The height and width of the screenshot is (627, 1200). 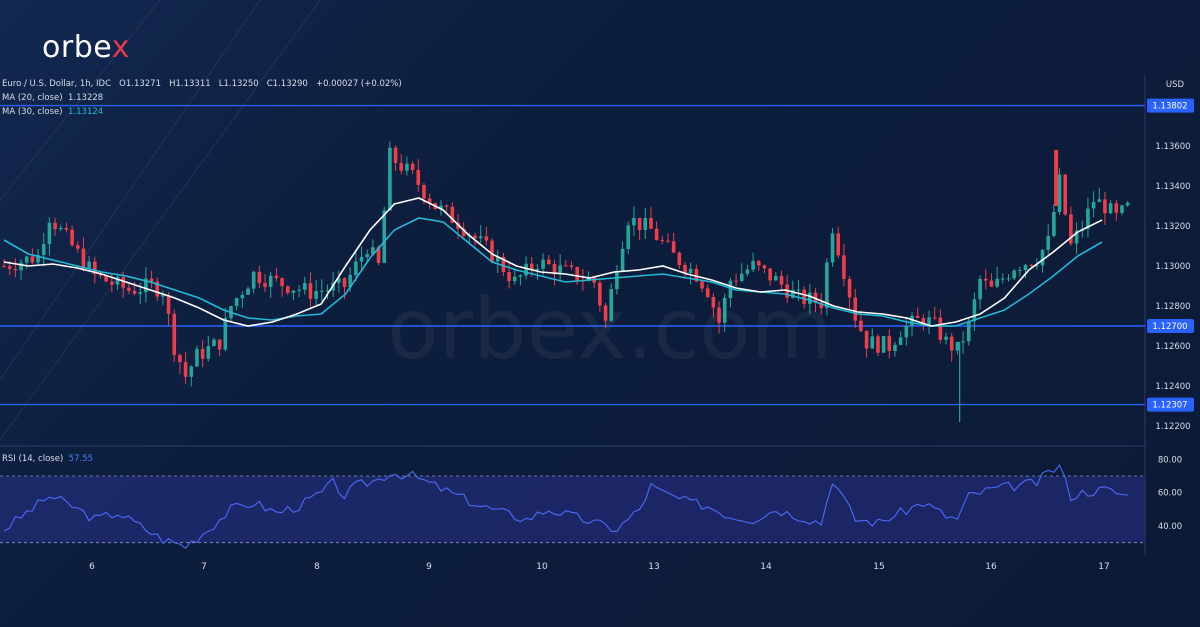 What do you see at coordinates (1172, 147) in the screenshot?
I see `price-tick-label: 1.13600` at bounding box center [1172, 147].